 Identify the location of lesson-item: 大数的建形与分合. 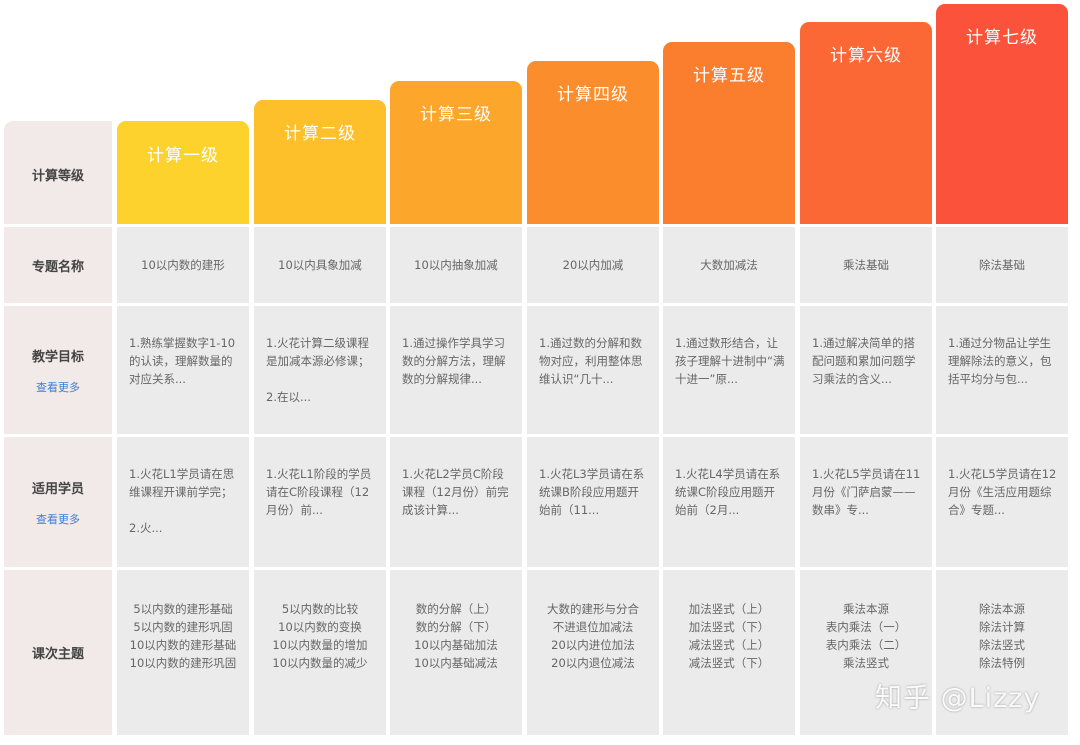
(593, 609).